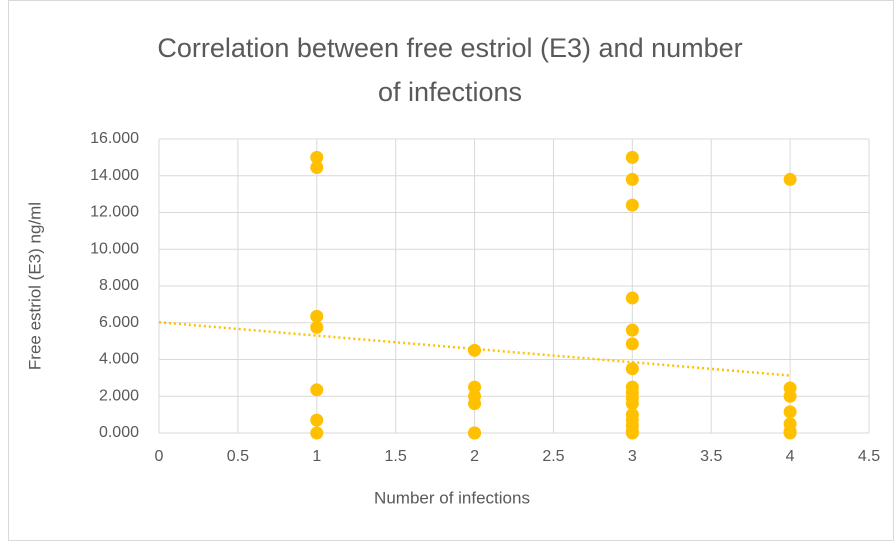  Describe the element at coordinates (119, 432) in the screenshot. I see `y-tick-label: 0.000` at that location.